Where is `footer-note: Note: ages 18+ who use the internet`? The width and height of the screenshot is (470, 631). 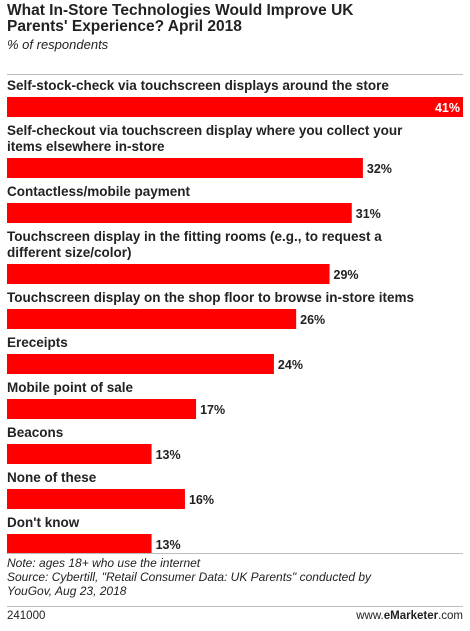
footer-note: Note: ages 18+ who use the internet is located at coordinates (104, 563).